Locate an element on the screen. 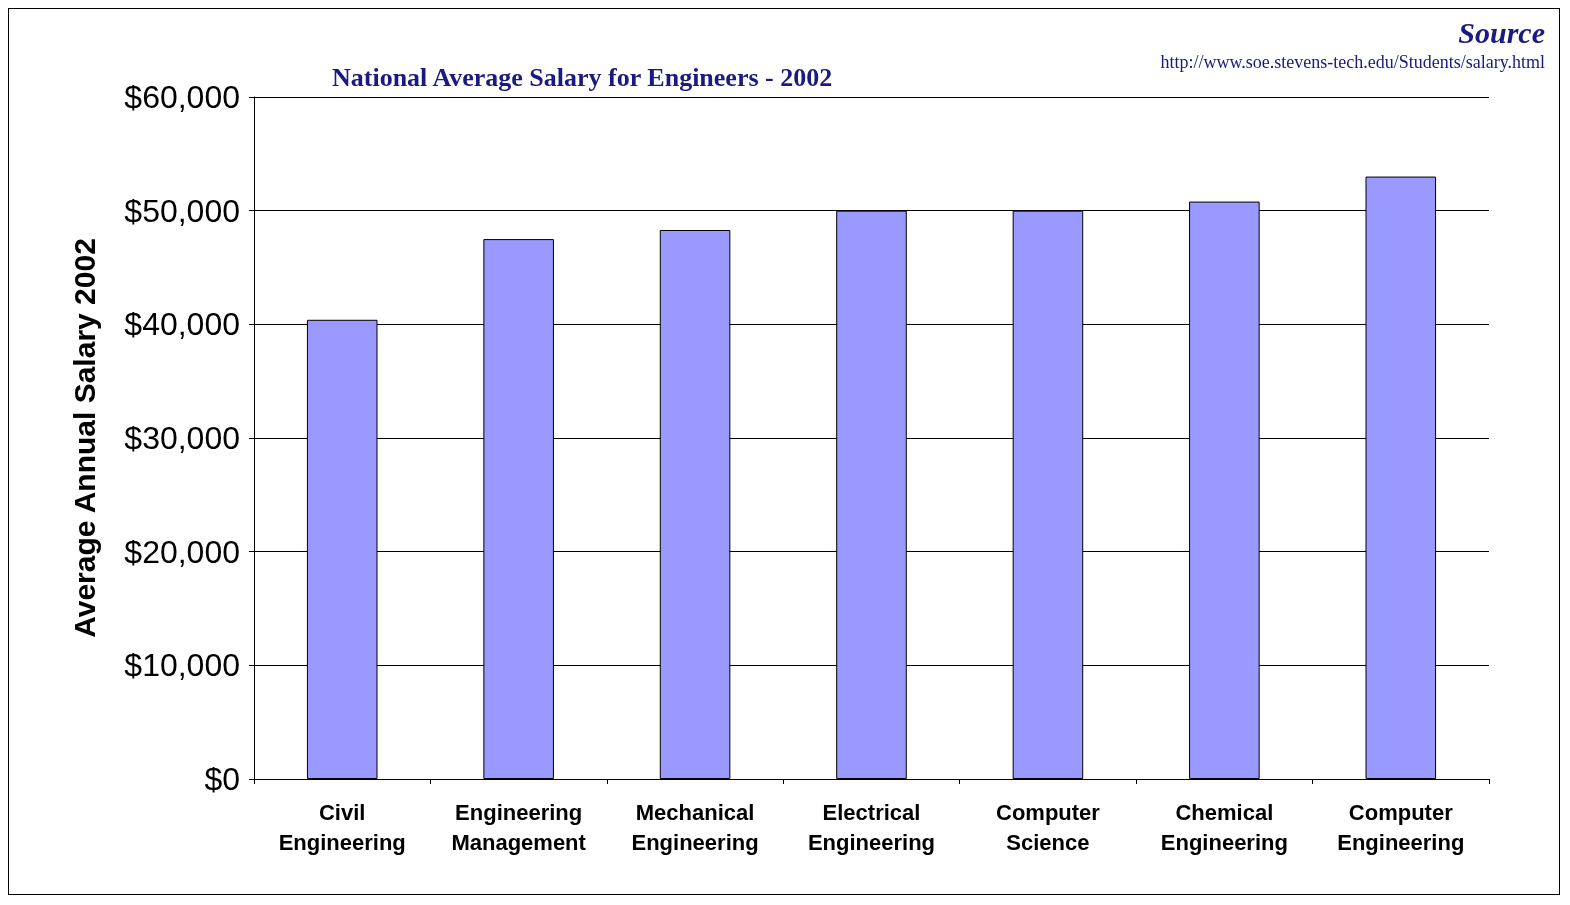 This screenshot has height=905, width=1570. y-tick-label: $60,000 is located at coordinates (182, 97).